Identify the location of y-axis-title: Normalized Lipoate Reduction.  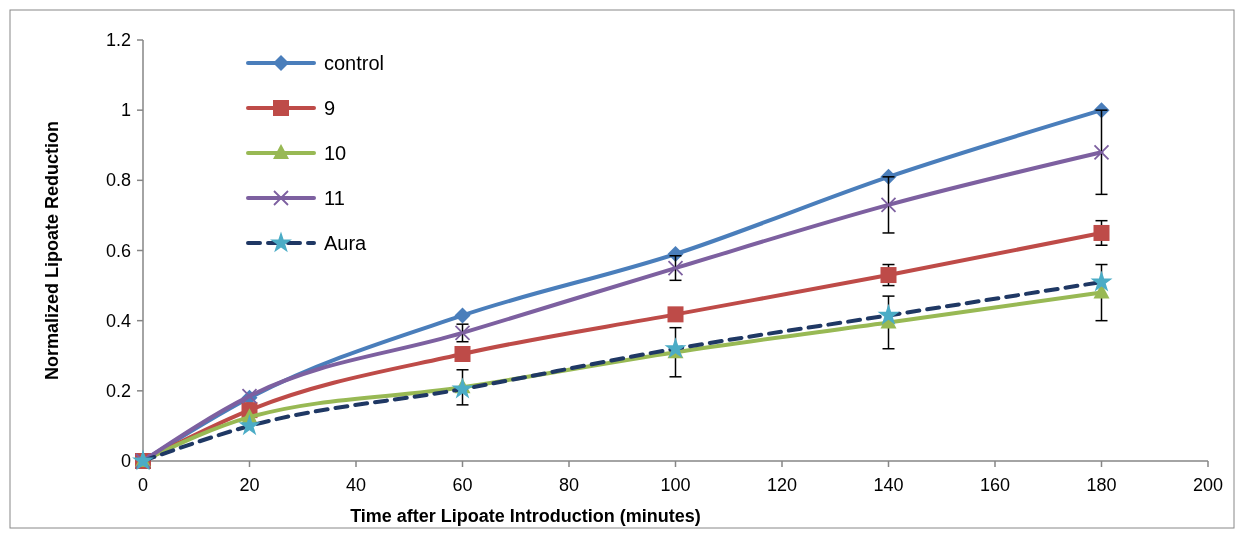
(52, 250).